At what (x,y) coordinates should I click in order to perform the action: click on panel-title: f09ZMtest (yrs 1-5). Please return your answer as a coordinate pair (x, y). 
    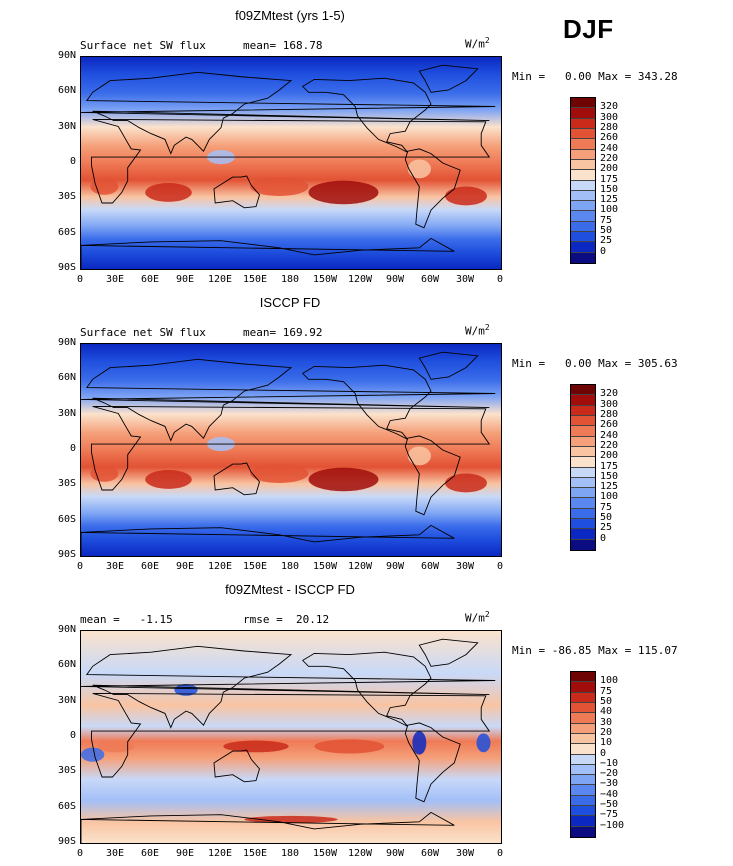
    Looking at the image, I should click on (290, 15).